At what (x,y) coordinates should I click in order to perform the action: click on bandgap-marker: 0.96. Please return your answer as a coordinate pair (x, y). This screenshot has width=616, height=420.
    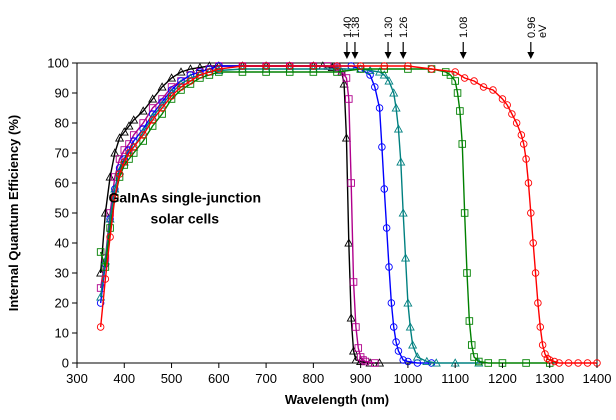
    Looking at the image, I should click on (532, 38).